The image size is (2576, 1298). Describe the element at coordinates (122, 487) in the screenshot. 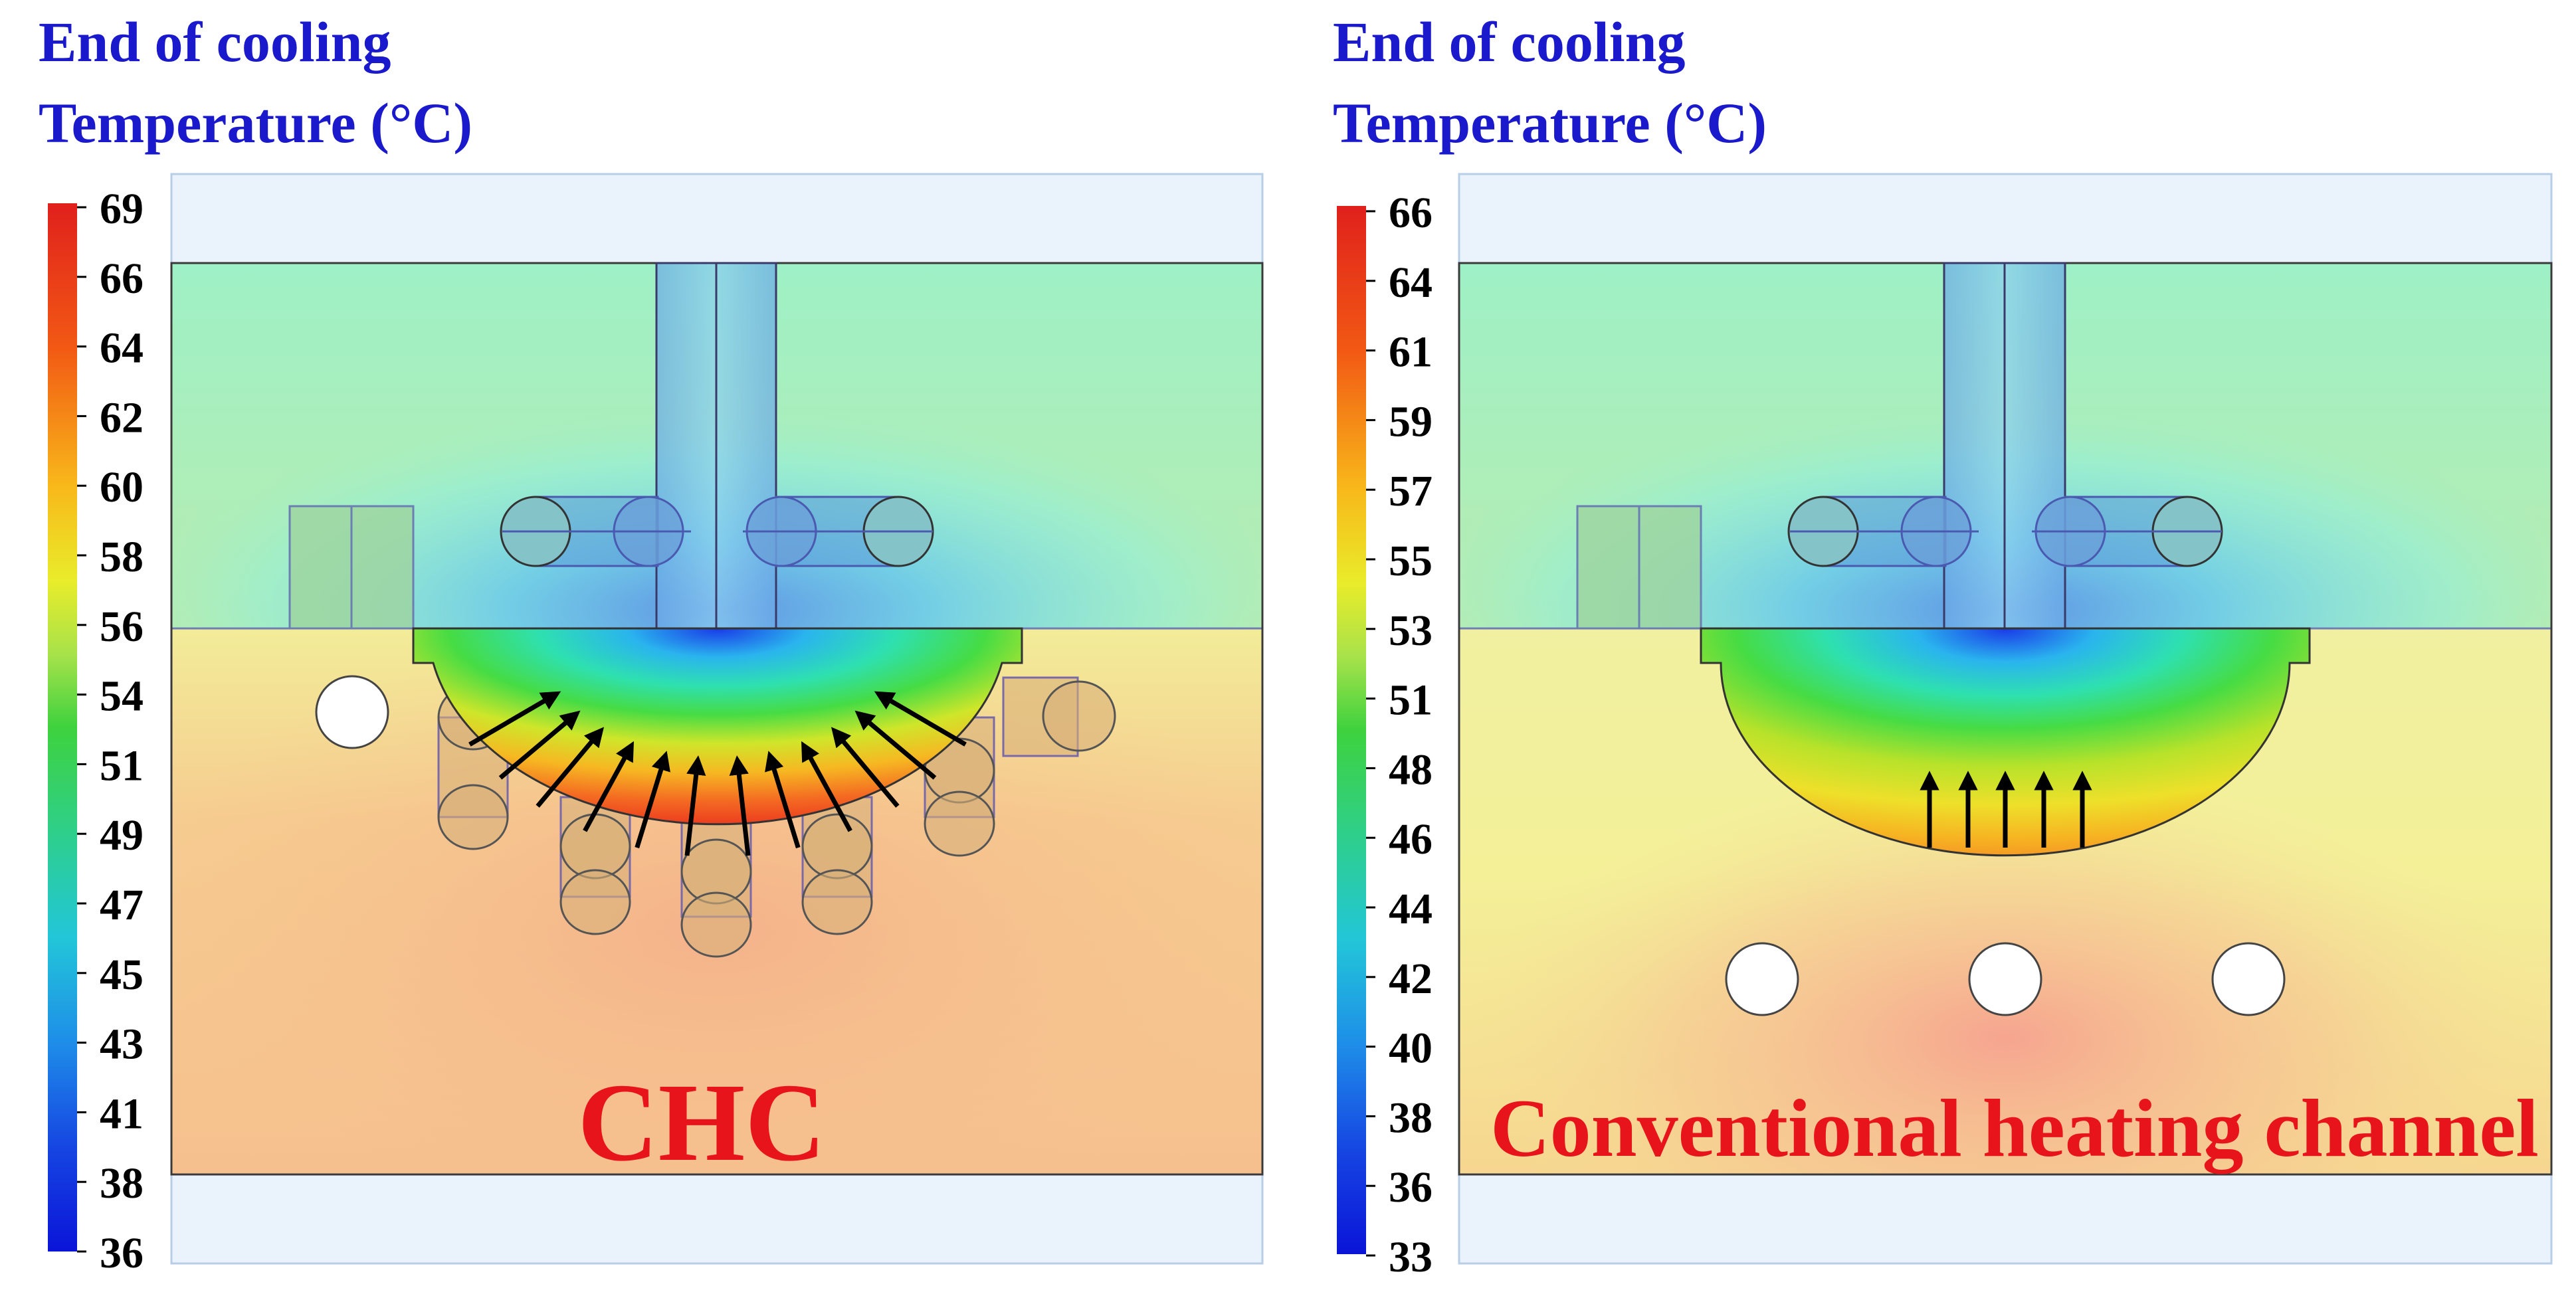

I see `scale-tick-label: 60` at that location.